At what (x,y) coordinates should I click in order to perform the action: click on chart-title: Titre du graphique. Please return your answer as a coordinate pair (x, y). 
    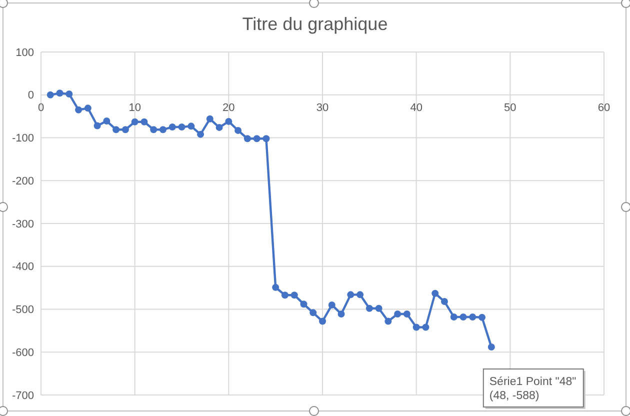
    Looking at the image, I should click on (315, 24).